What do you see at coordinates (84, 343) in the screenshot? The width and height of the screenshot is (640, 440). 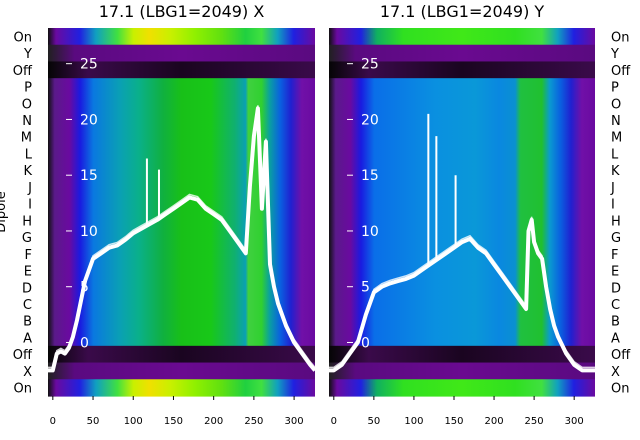 I see `overlay-tick-label: 0` at bounding box center [84, 343].